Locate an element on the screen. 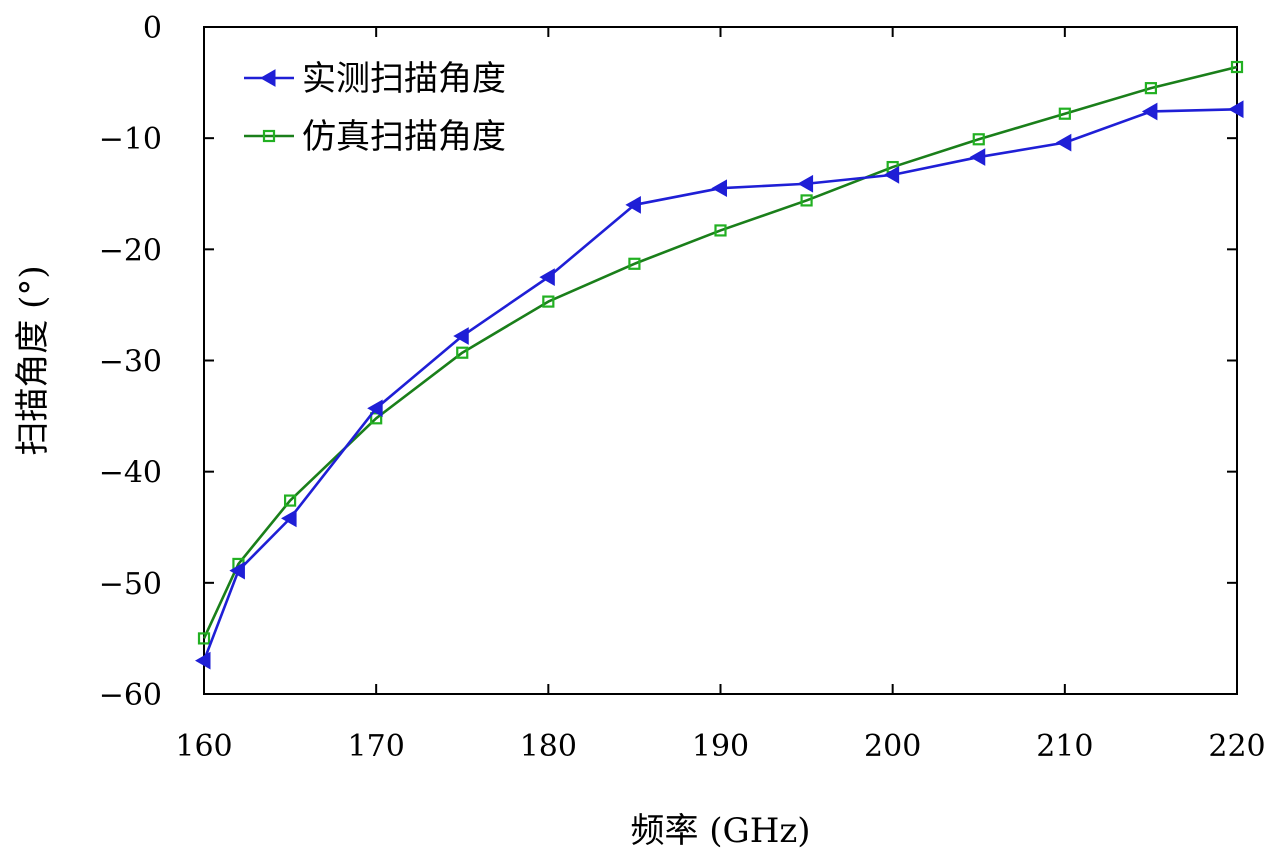  y-tick-label: −10 is located at coordinates (130, 139).